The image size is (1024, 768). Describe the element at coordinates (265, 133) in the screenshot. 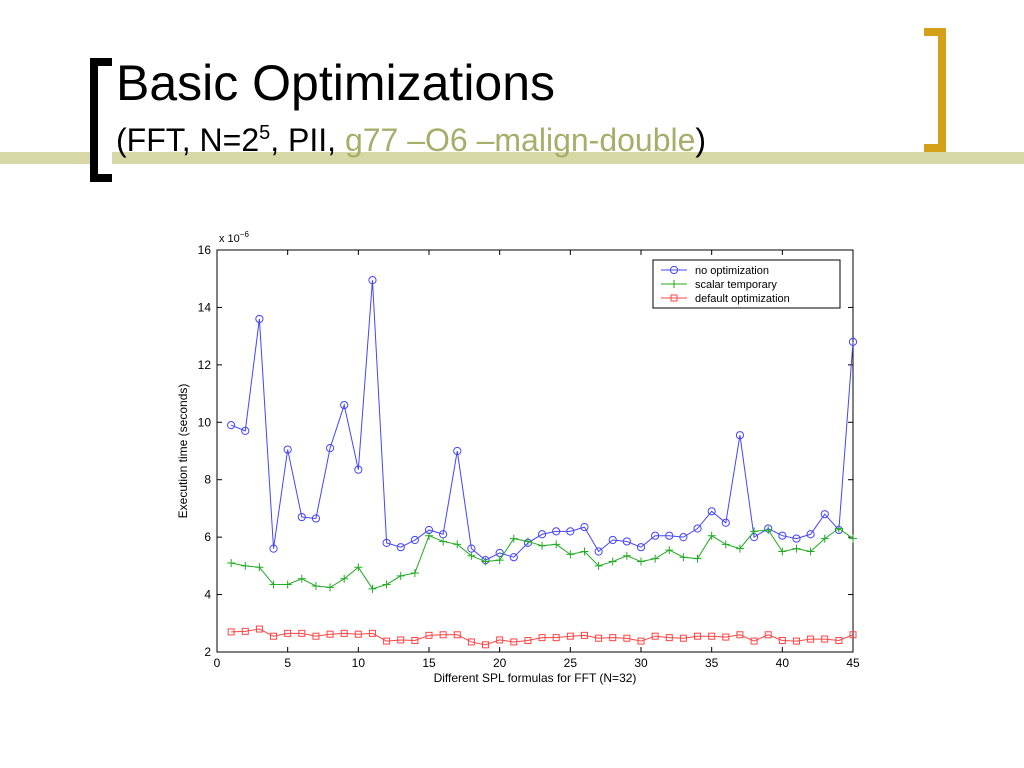

I see `subtitle-exponent: 5` at that location.